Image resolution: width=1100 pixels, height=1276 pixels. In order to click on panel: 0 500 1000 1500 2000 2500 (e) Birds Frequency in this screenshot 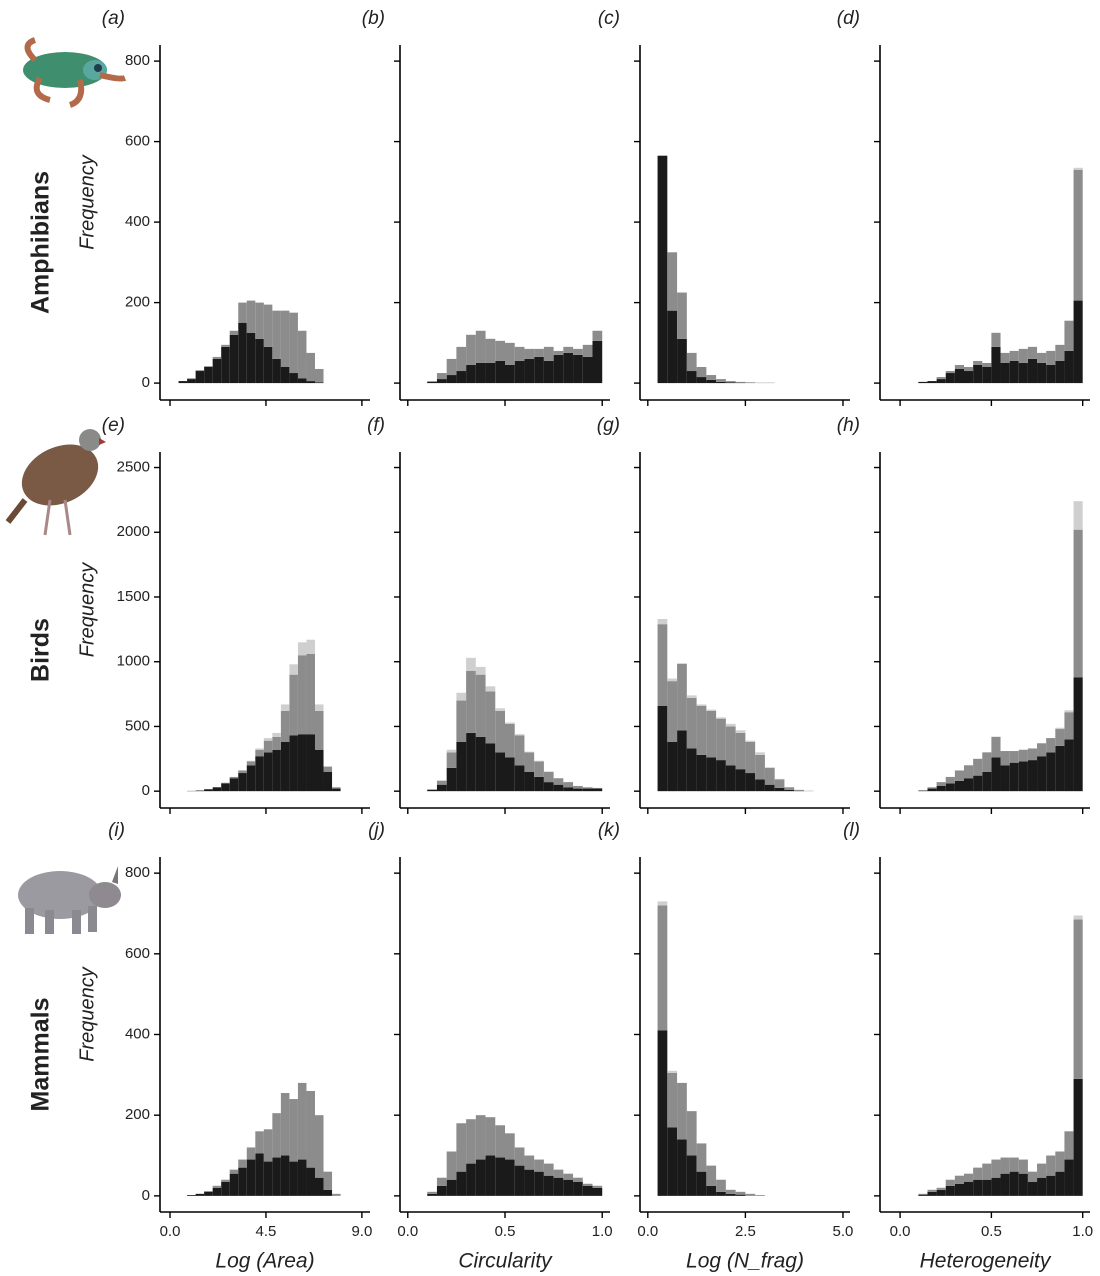, I will do `click(198, 614)`.